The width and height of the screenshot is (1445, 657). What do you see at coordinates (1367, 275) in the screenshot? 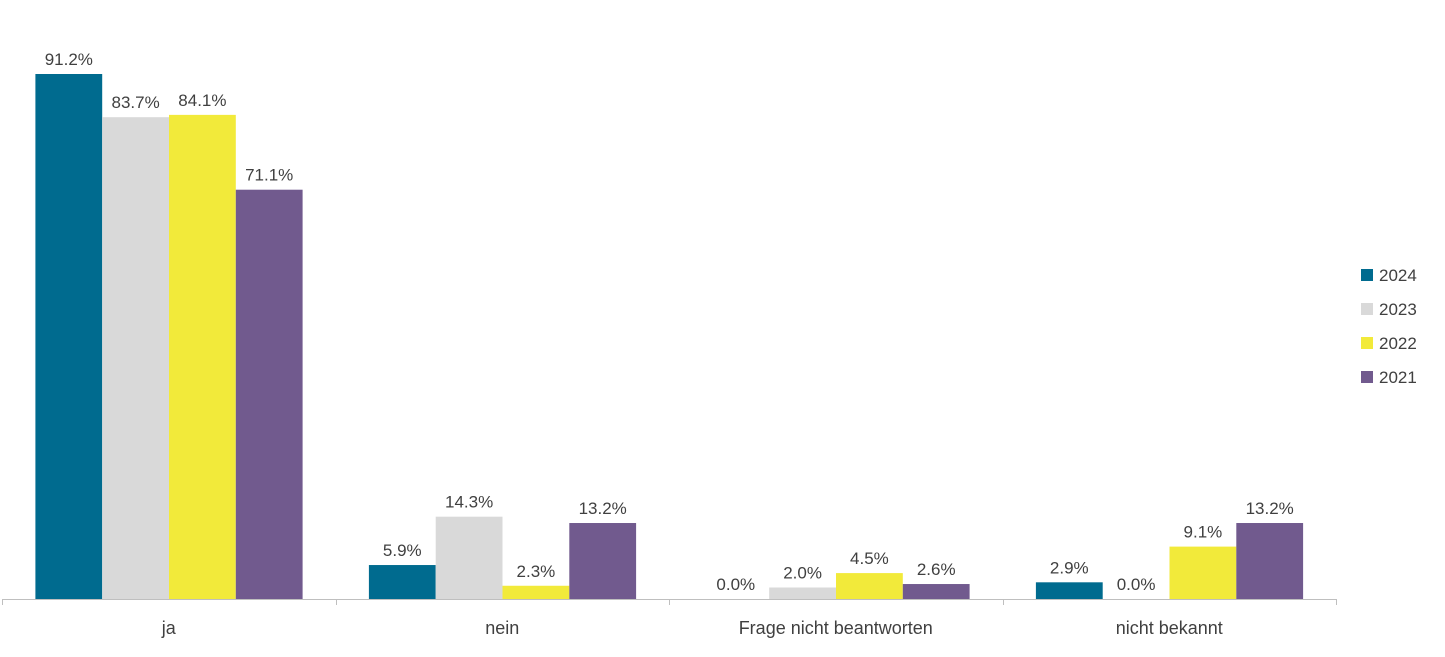
I see `legend-swatch-2024` at bounding box center [1367, 275].